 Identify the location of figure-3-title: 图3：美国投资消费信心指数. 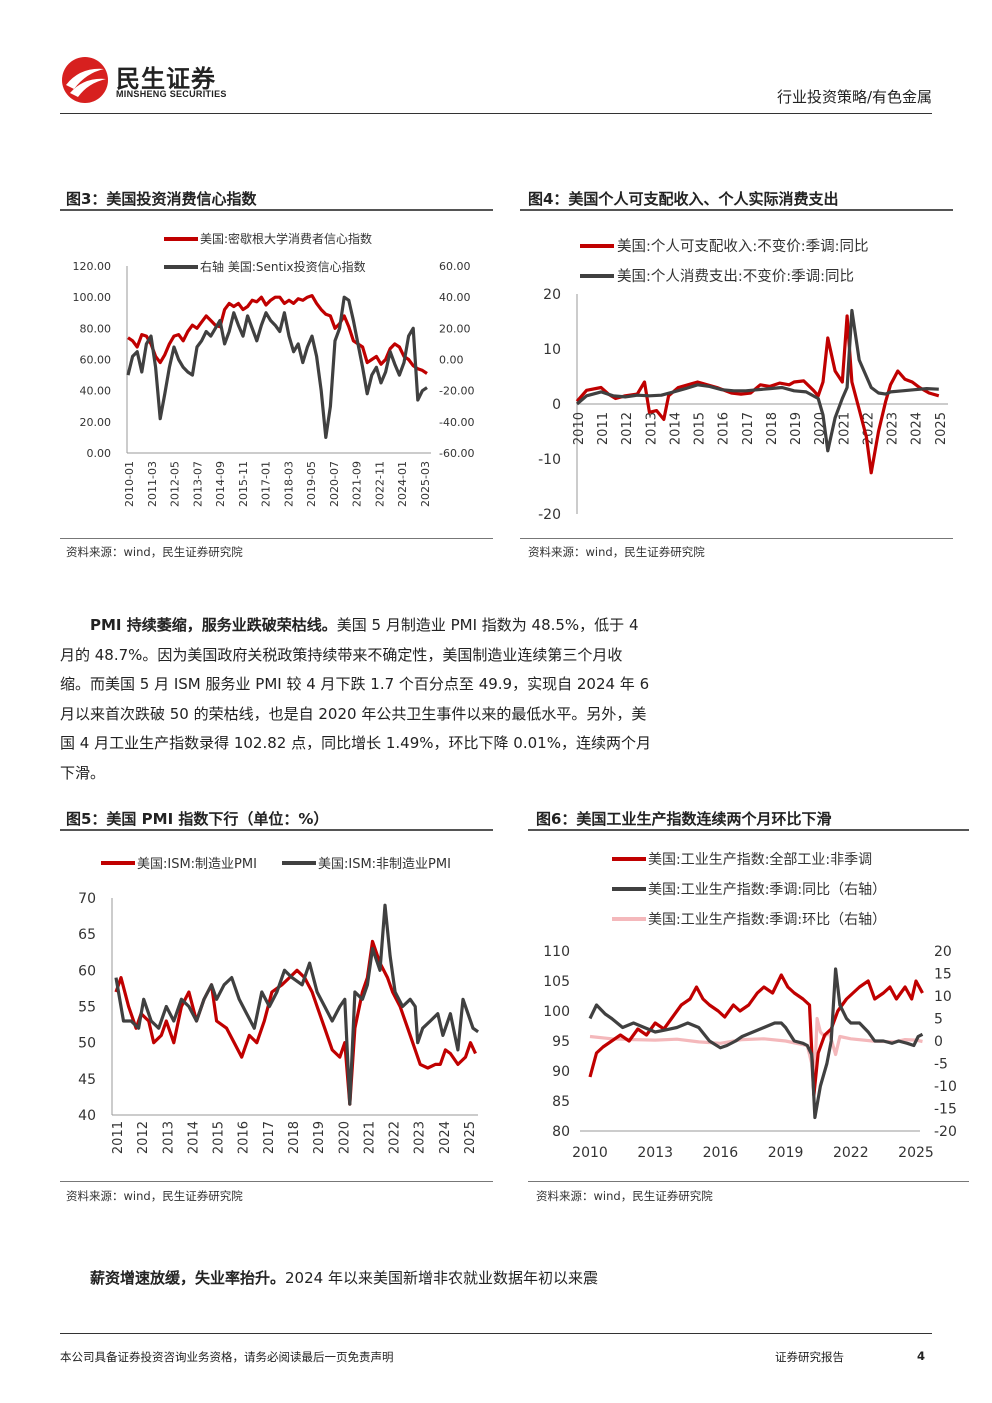
(161, 199).